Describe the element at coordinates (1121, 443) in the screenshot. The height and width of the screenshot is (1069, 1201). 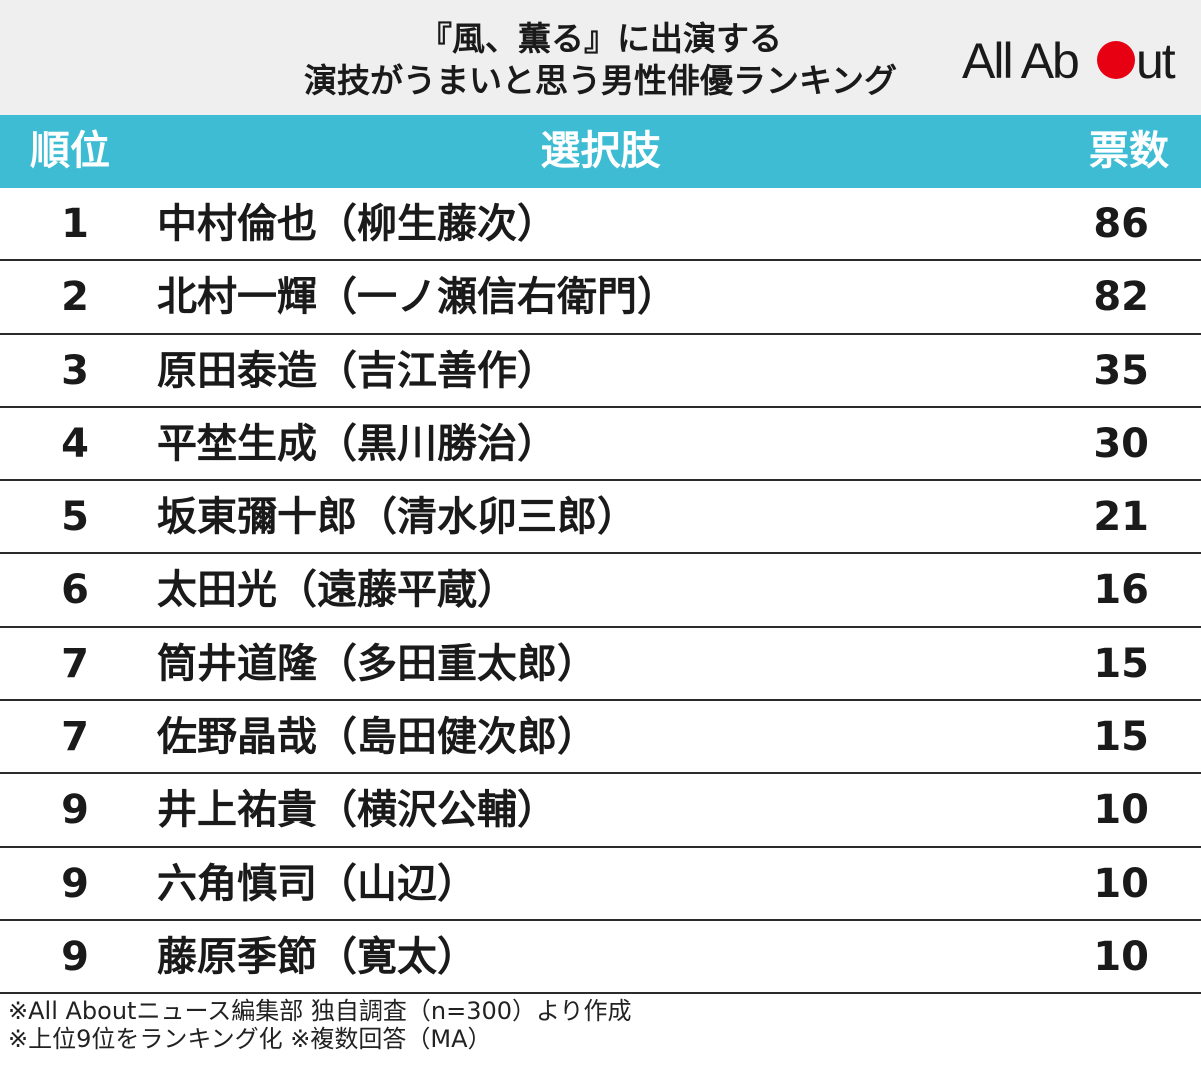
I see `votes-cell: 30` at that location.